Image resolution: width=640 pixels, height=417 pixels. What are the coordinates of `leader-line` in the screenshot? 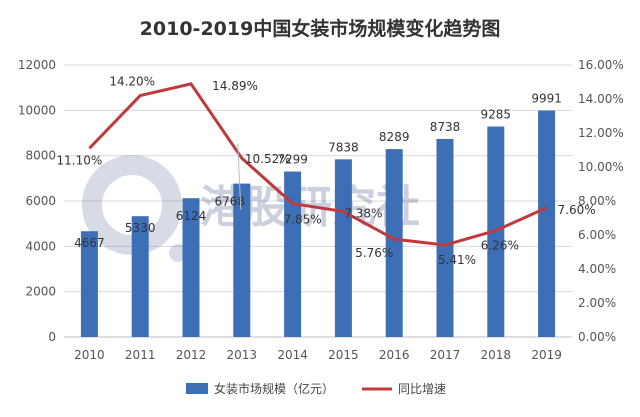 It's located at (239, 177).